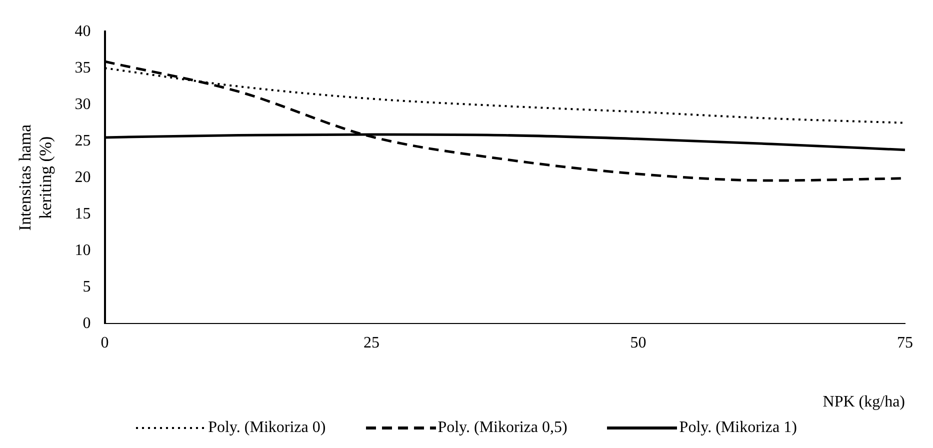 The height and width of the screenshot is (448, 933). Describe the element at coordinates (82, 213) in the screenshot. I see `y-tick-label: 15` at that location.